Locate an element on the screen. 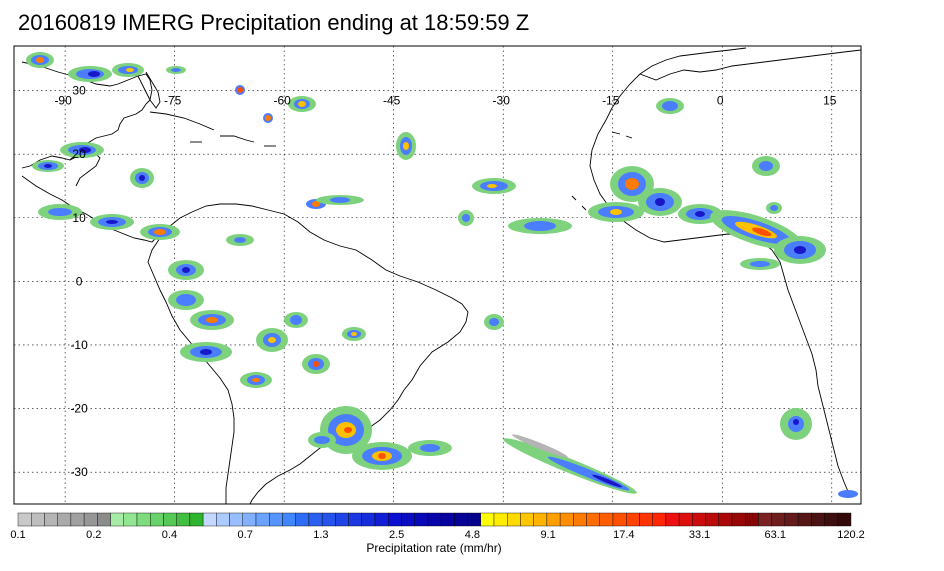 Image resolution: width=944 pixels, height=571 pixels. colorbar-tick-label: 4.8 is located at coordinates (472, 535).